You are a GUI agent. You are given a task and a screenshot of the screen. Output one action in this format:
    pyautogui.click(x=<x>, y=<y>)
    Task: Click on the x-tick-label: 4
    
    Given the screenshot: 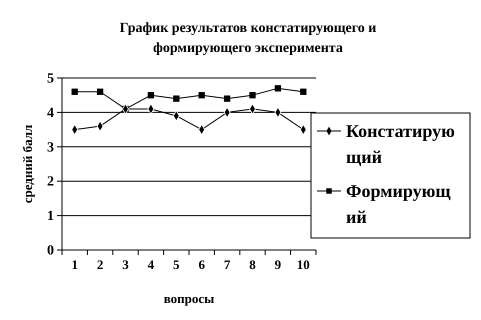 What is the action you would take?
    pyautogui.click(x=151, y=264)
    